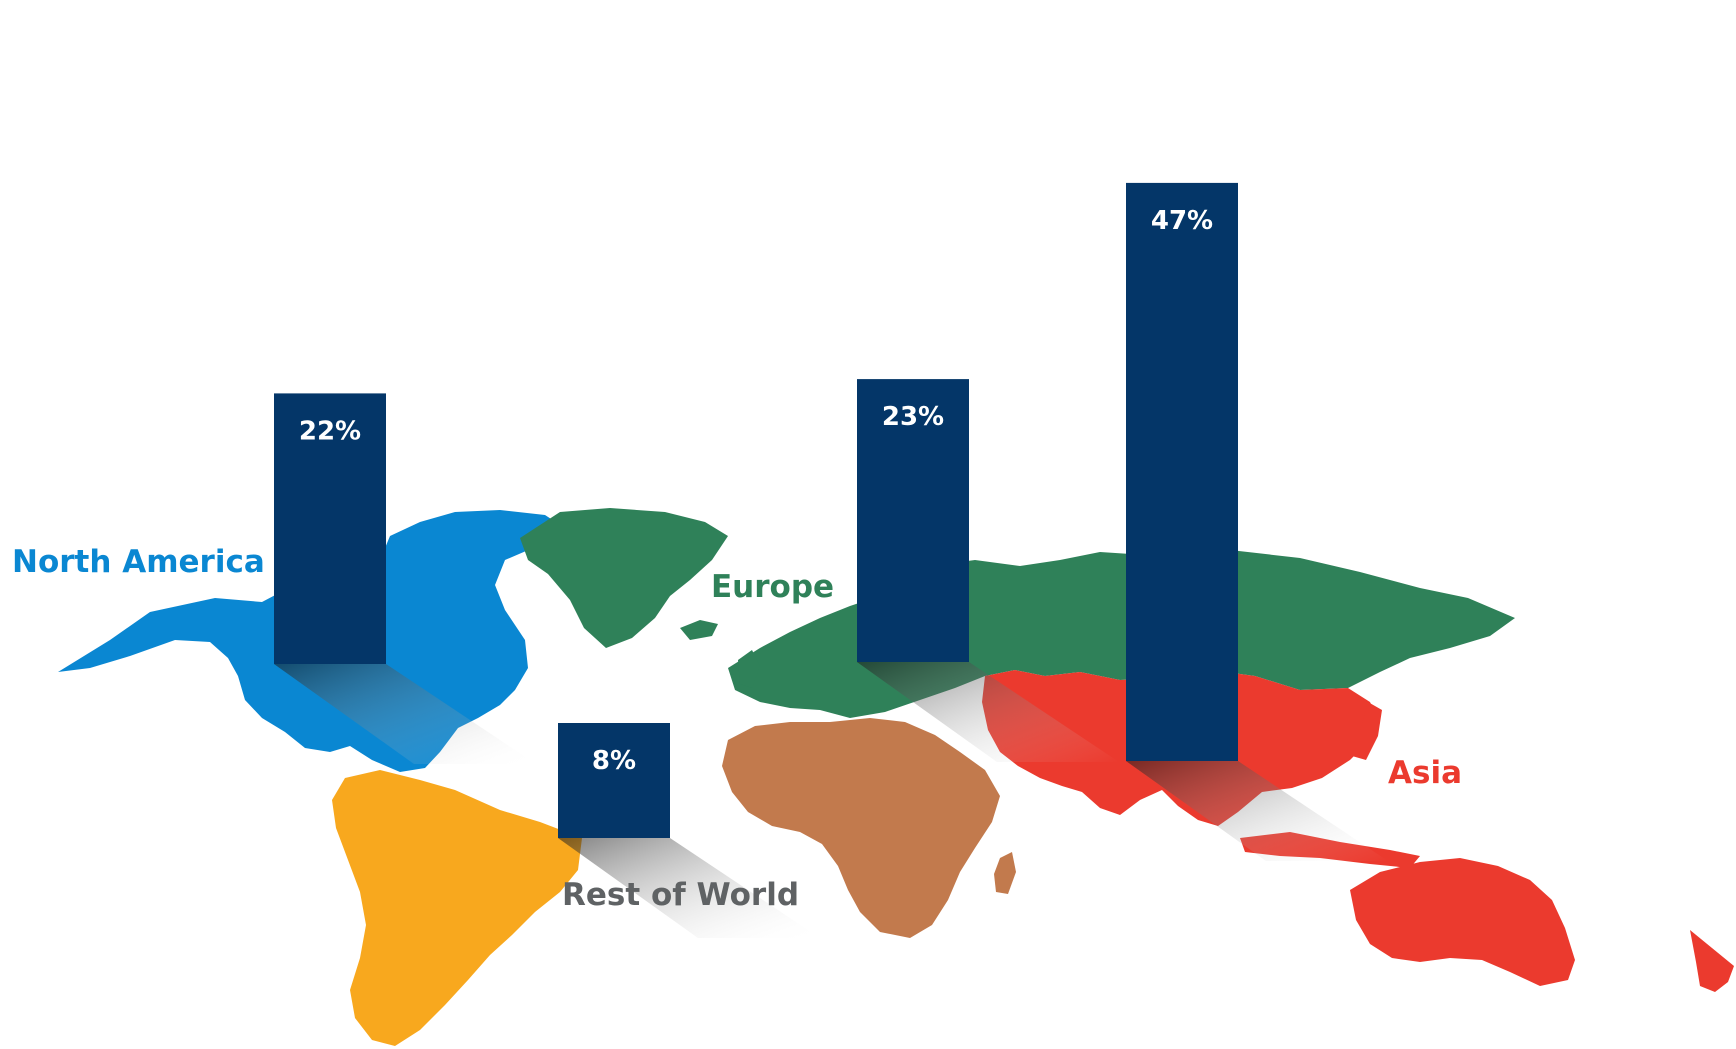 Image resolution: width=1736 pixels, height=1049 pixels. What do you see at coordinates (614, 780) in the screenshot?
I see `bar-rest-of-world` at bounding box center [614, 780].